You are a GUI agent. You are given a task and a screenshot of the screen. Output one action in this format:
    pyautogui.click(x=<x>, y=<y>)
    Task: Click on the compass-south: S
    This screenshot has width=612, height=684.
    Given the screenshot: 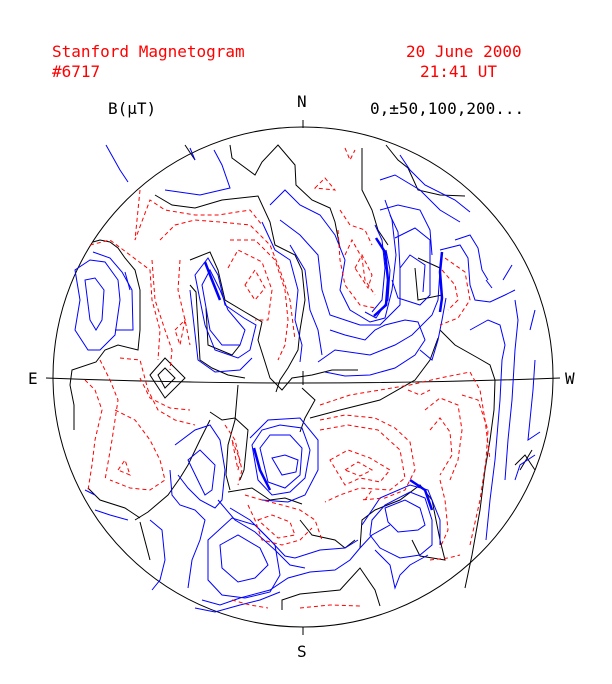 What is the action you would take?
    pyautogui.click(x=302, y=651)
    